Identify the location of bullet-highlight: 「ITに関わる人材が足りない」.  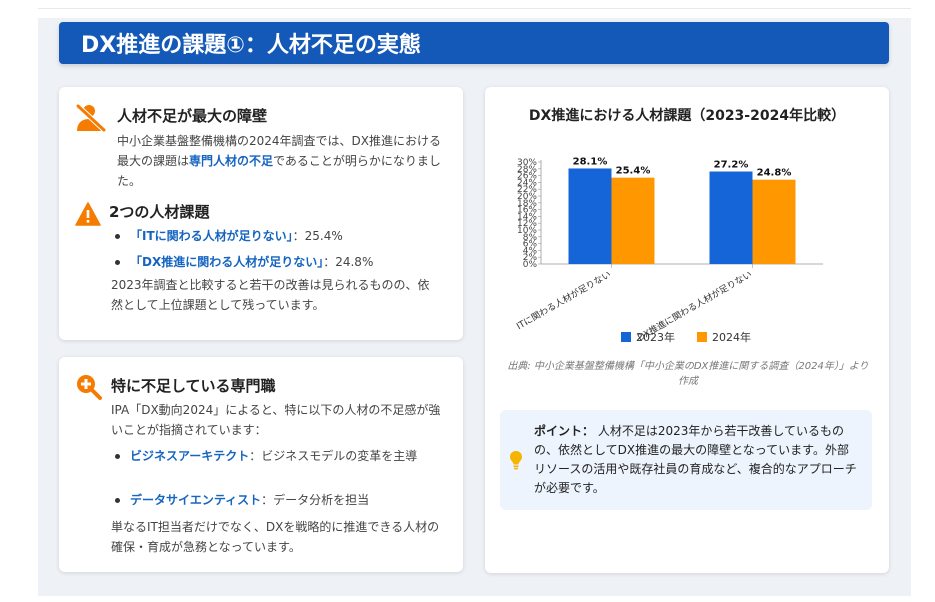
(211, 236).